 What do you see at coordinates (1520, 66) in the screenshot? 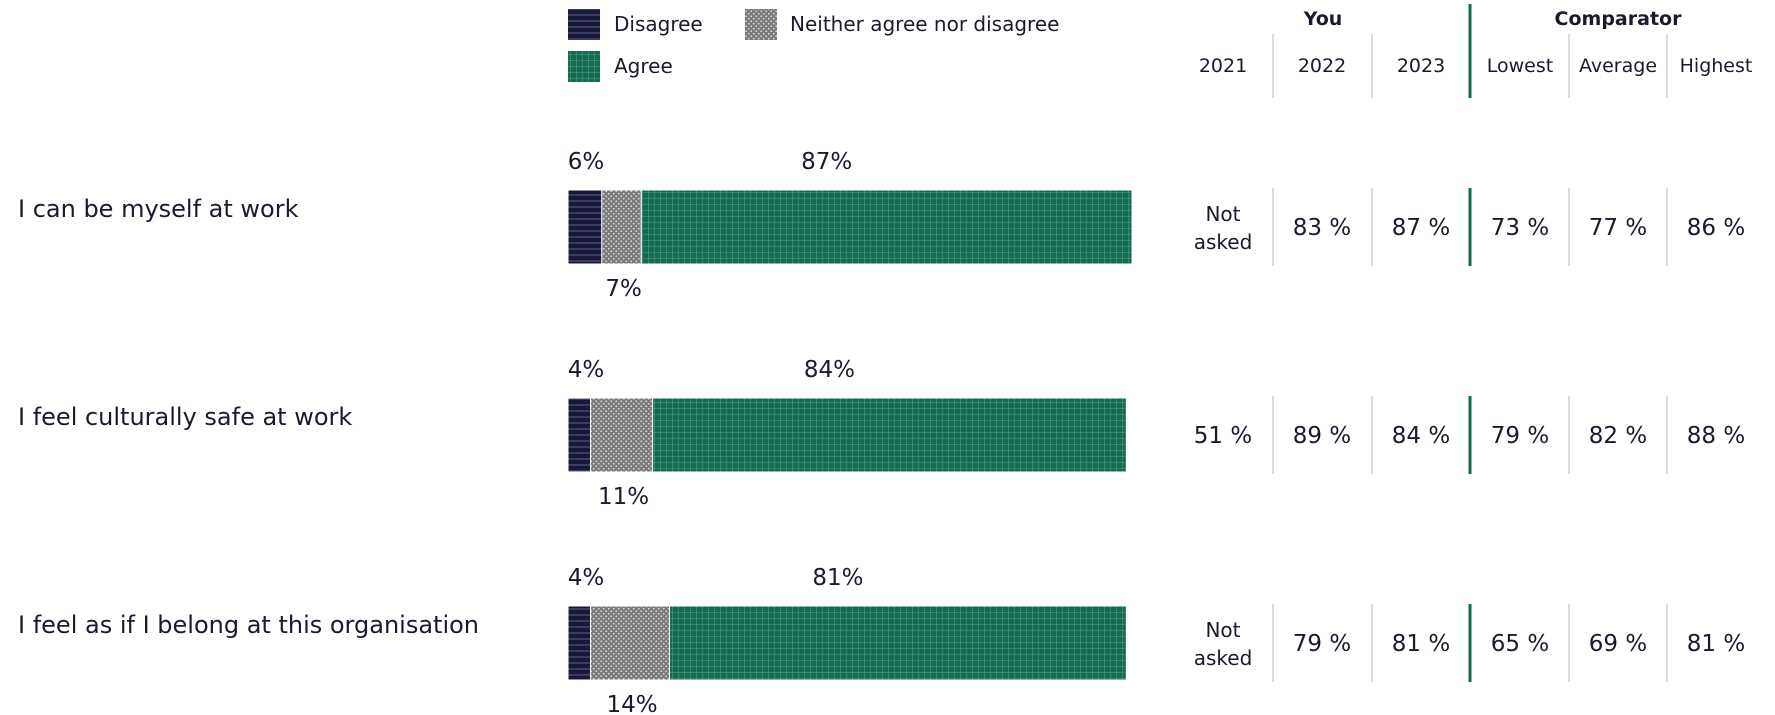
I see `header-col-lowest: Lowest` at bounding box center [1520, 66].